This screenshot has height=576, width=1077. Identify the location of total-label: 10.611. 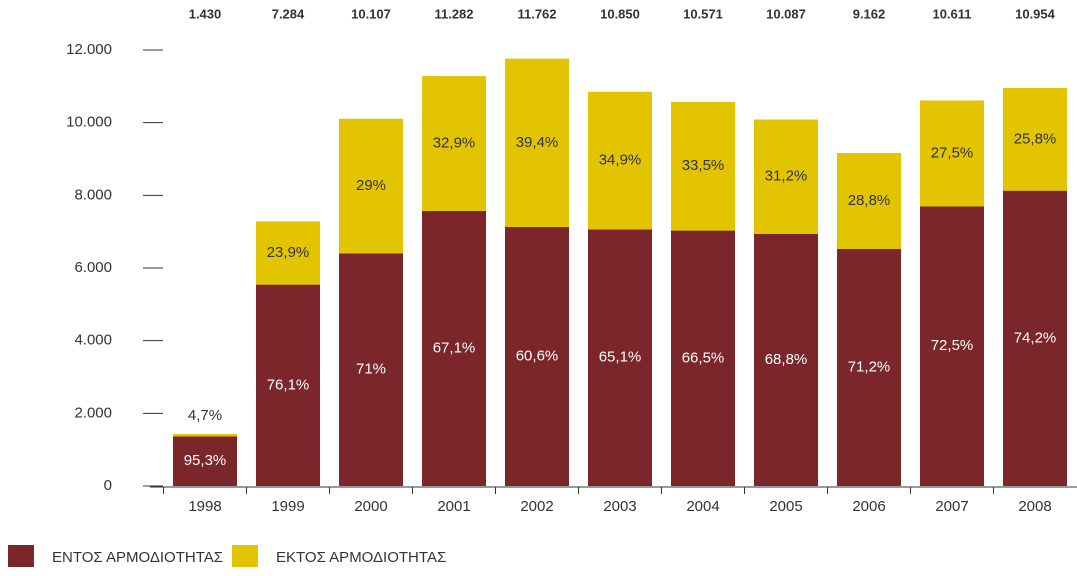
(951, 13).